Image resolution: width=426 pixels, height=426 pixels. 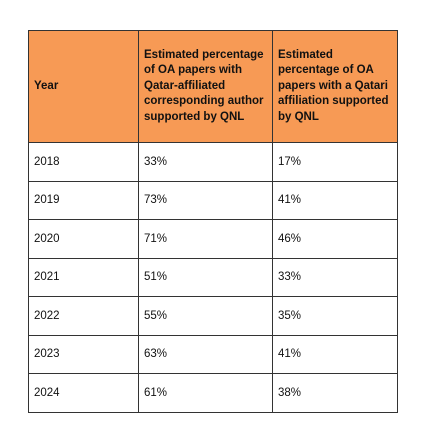 I want to click on table-row: 2023 63% 41%, so click(x=213, y=354).